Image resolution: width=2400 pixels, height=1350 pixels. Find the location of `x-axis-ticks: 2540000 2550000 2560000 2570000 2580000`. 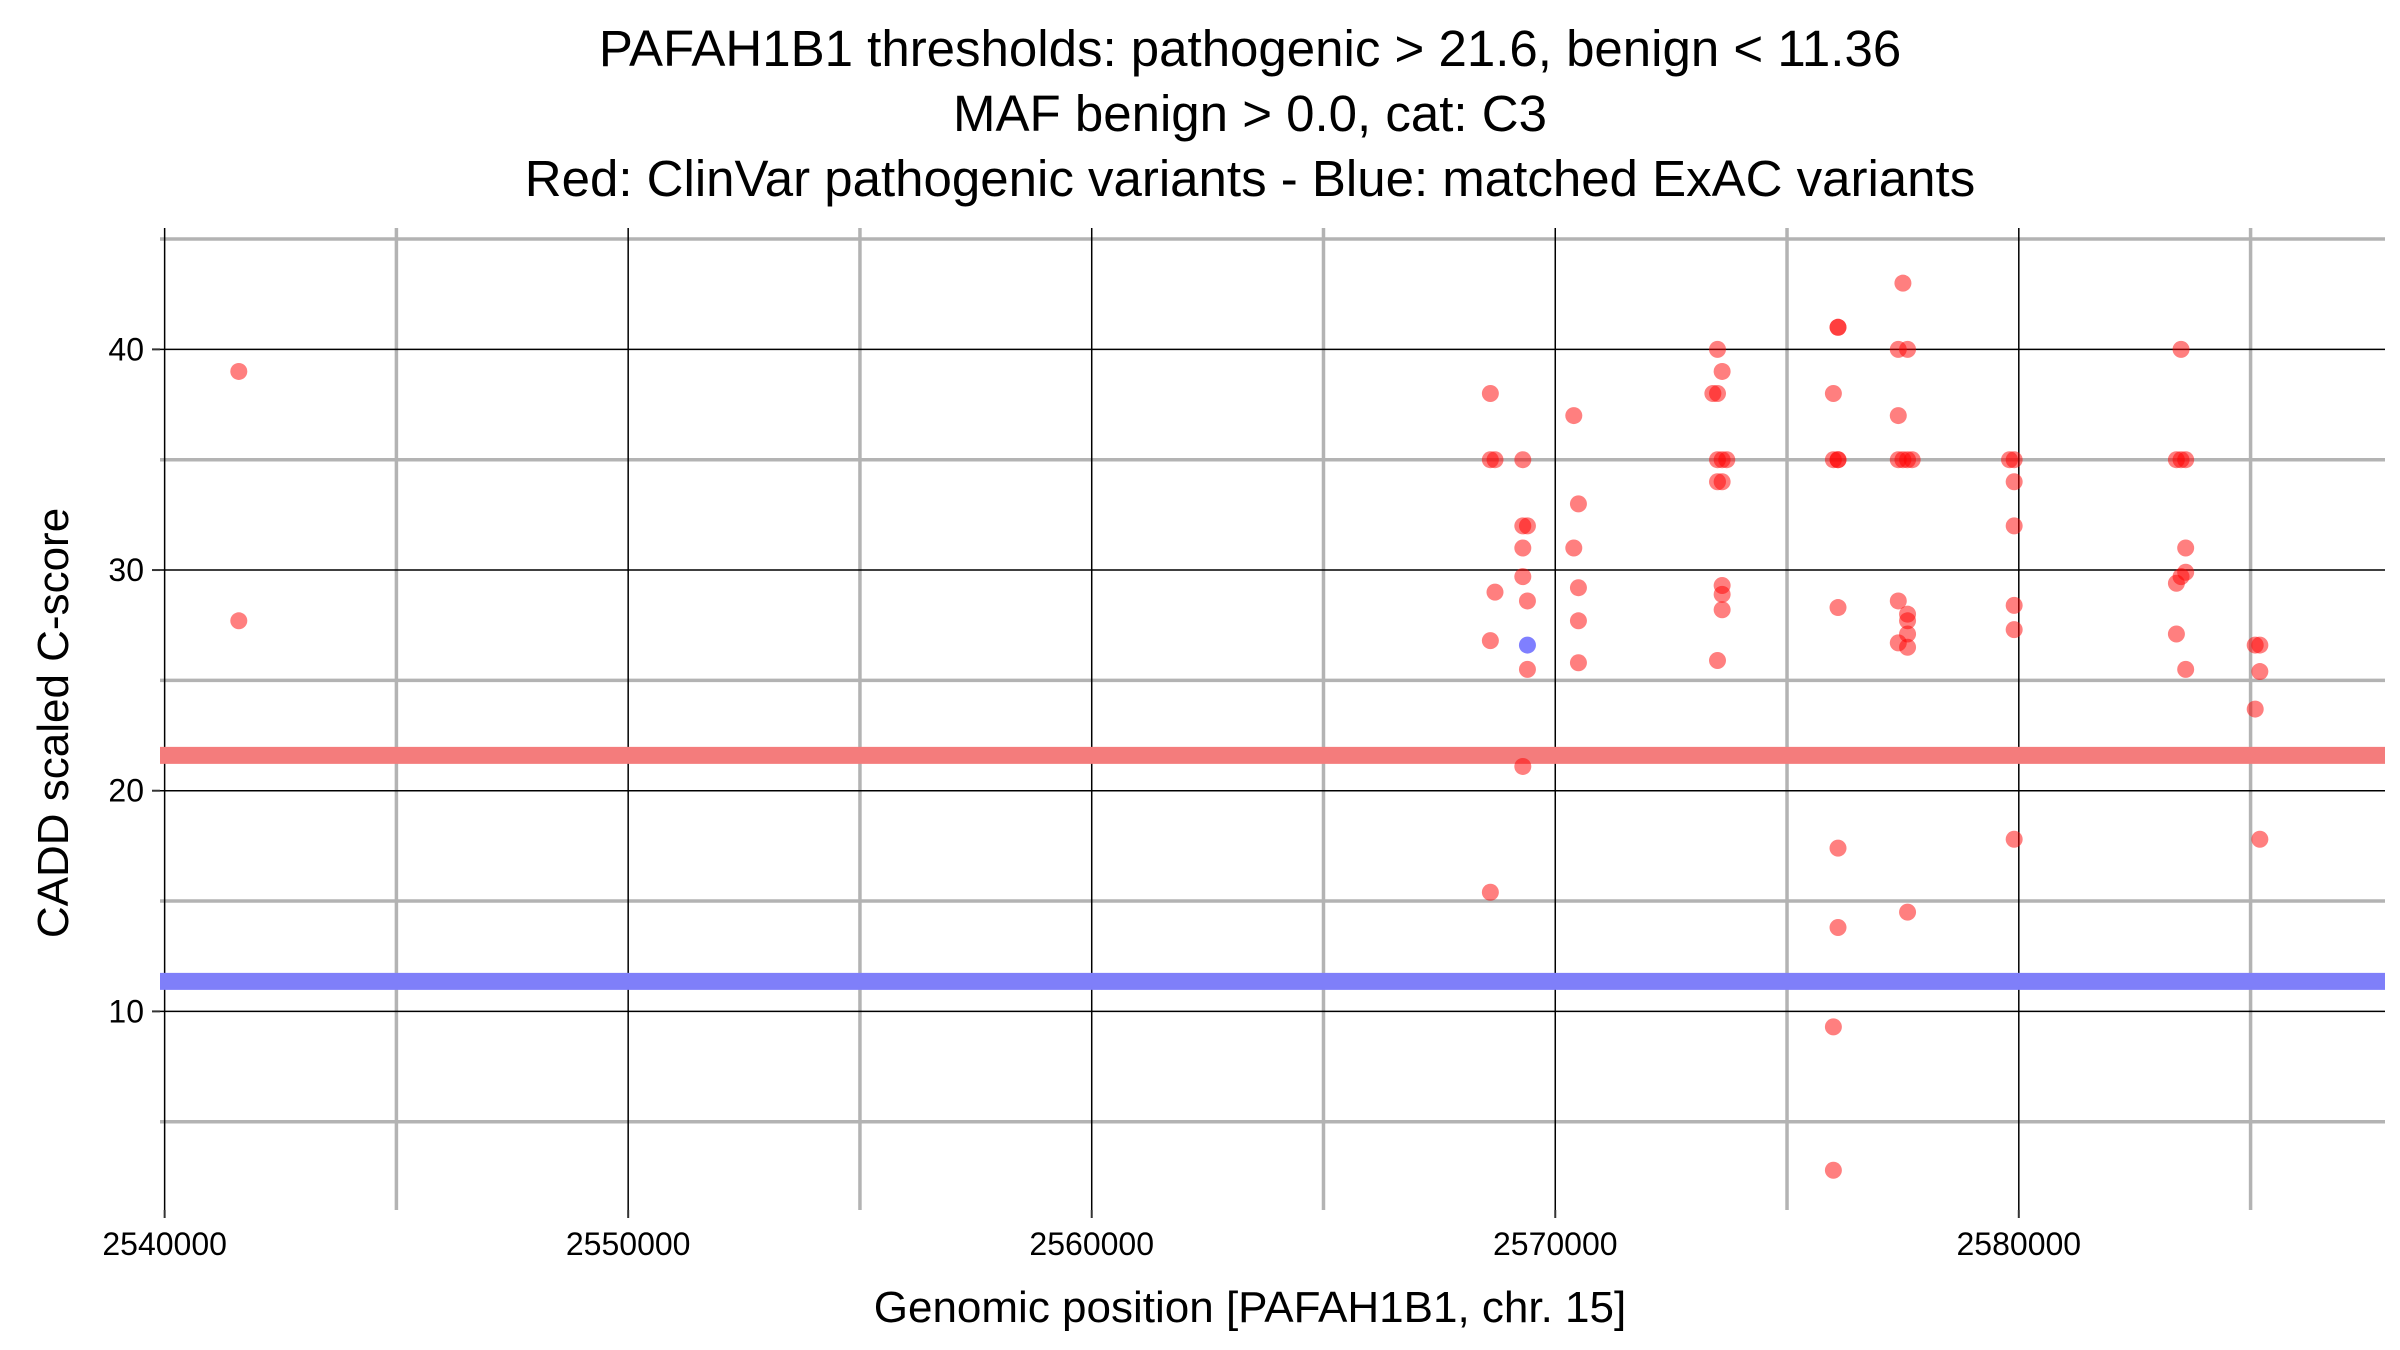

x-axis-ticks: 2540000 2550000 2560000 2570000 2580000 is located at coordinates (1091, 1236).